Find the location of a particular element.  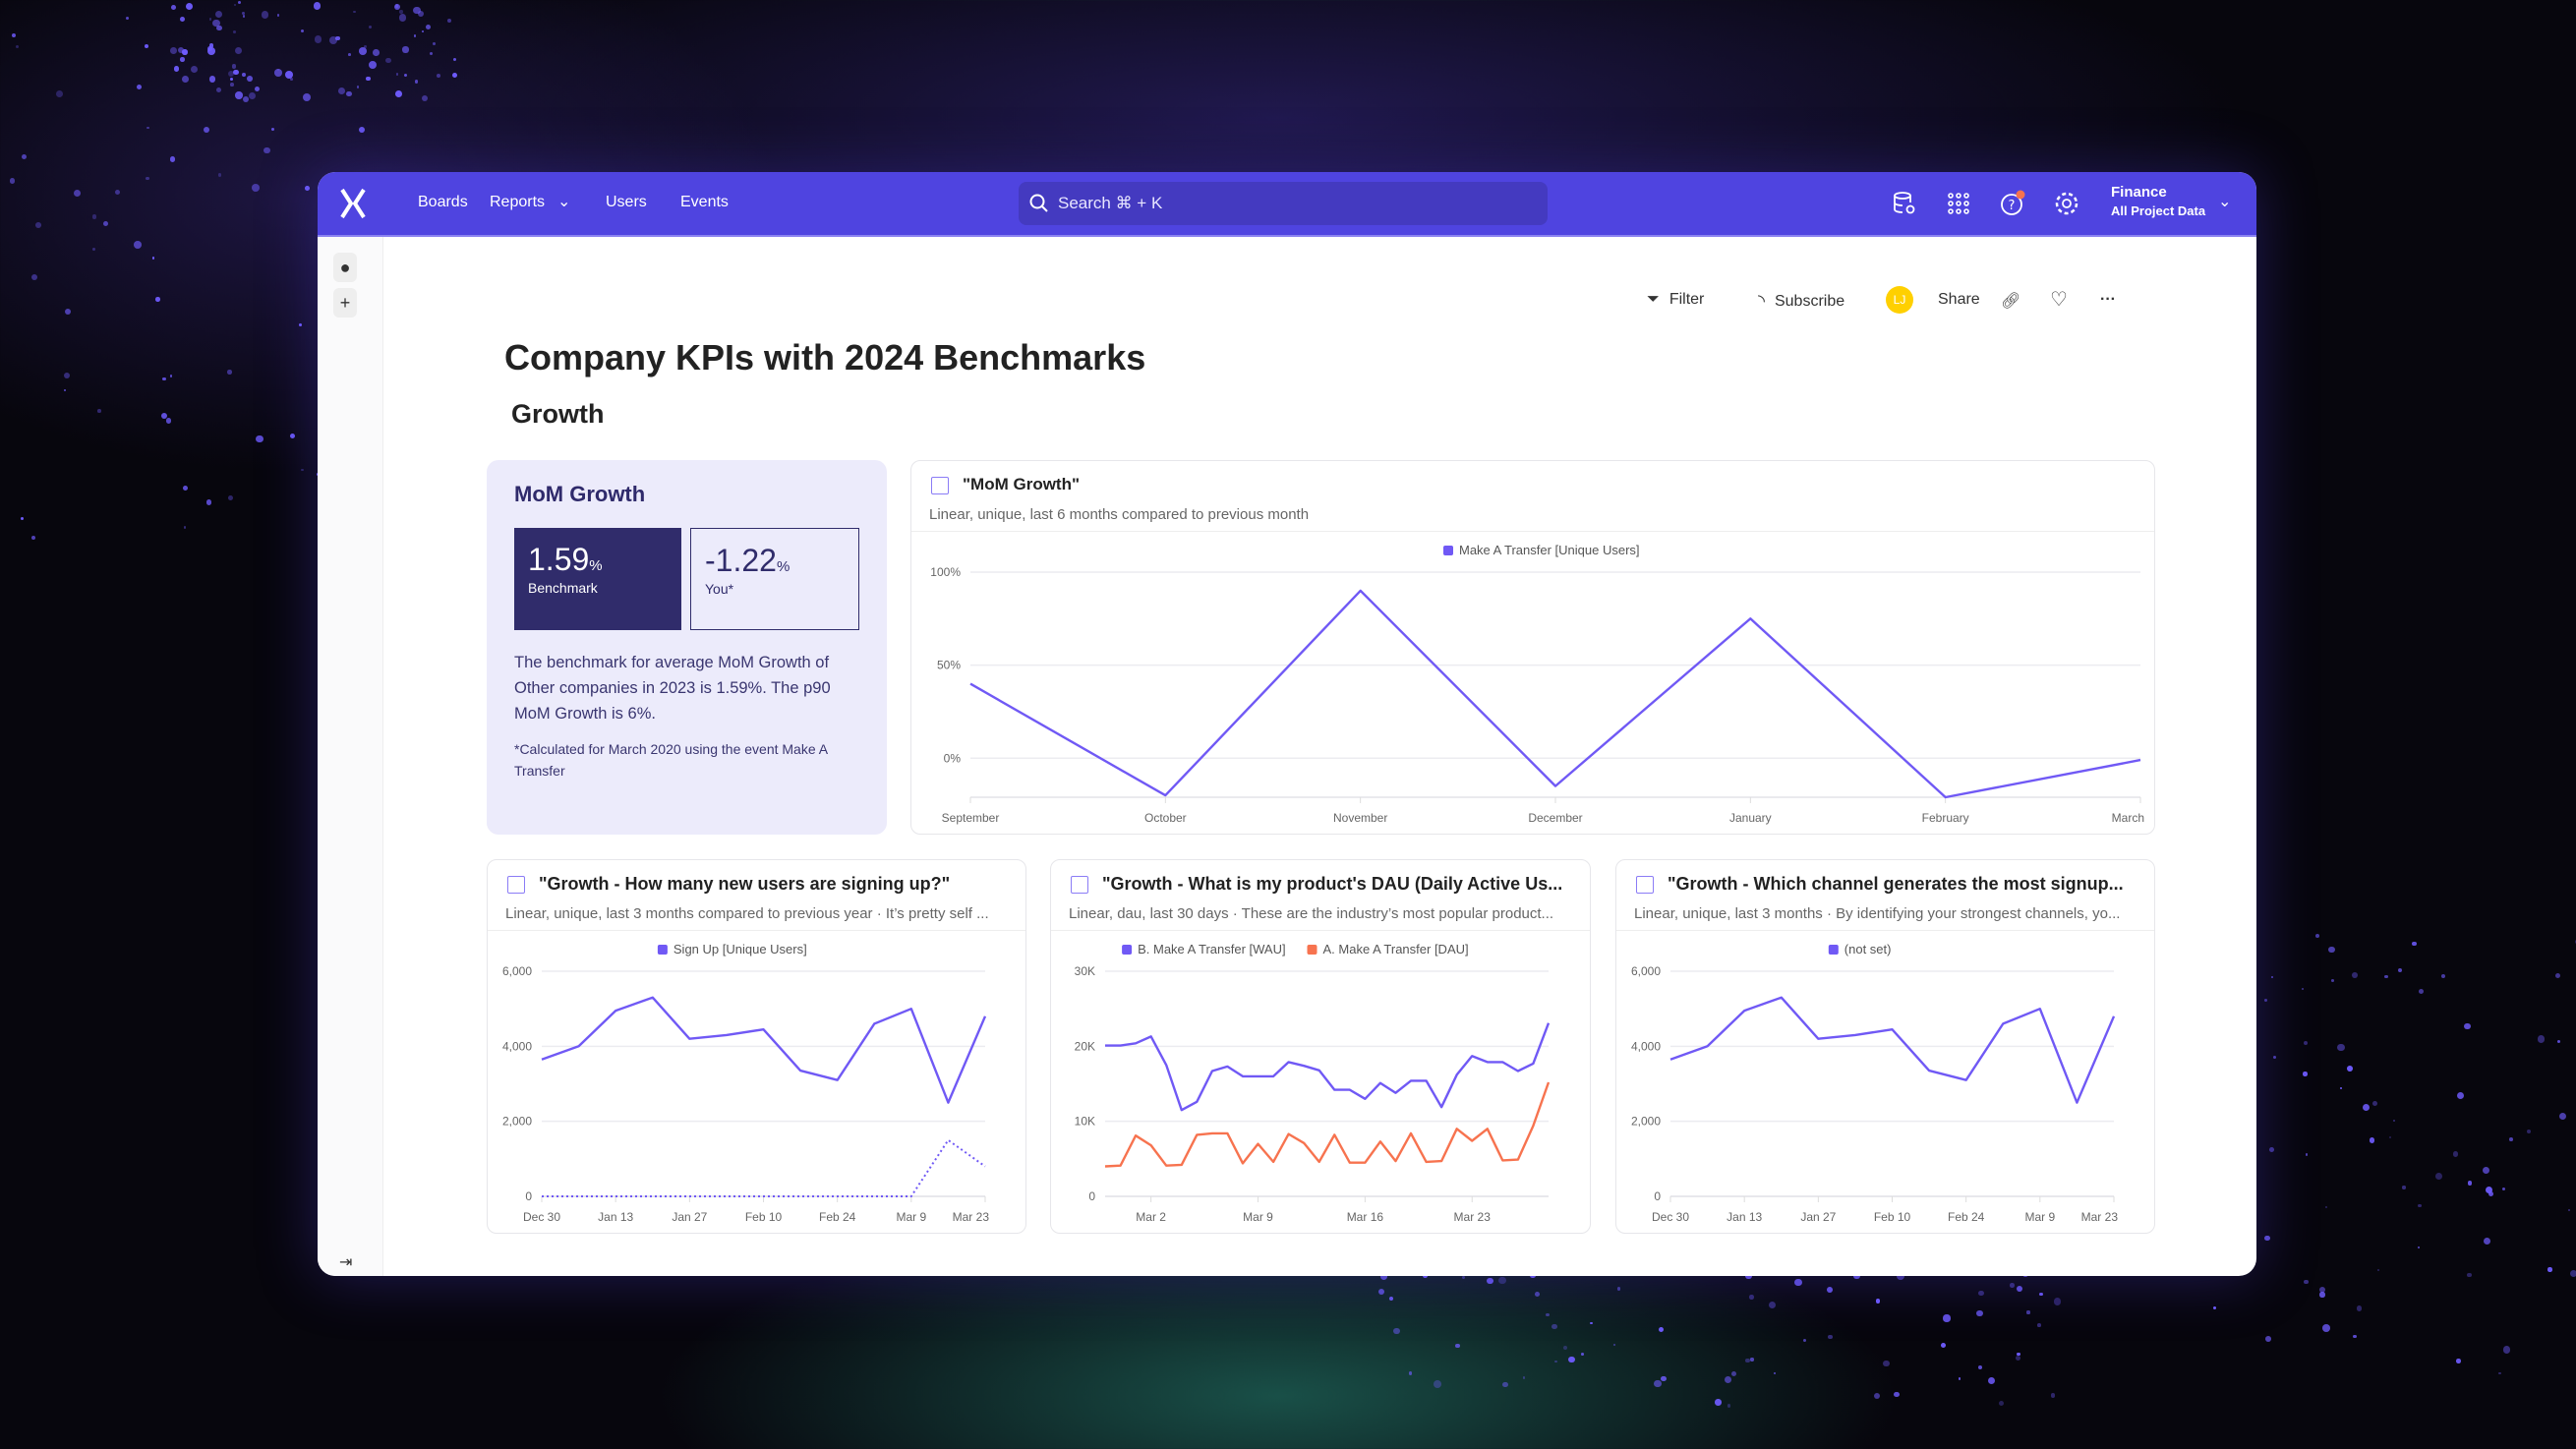

y-tick-label: 6,000 is located at coordinates (517, 971).